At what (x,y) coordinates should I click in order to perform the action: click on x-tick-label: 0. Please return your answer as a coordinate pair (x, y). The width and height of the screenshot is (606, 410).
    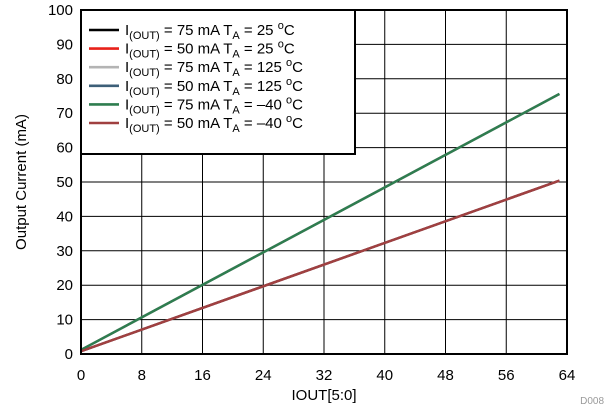
    Looking at the image, I should click on (81, 375).